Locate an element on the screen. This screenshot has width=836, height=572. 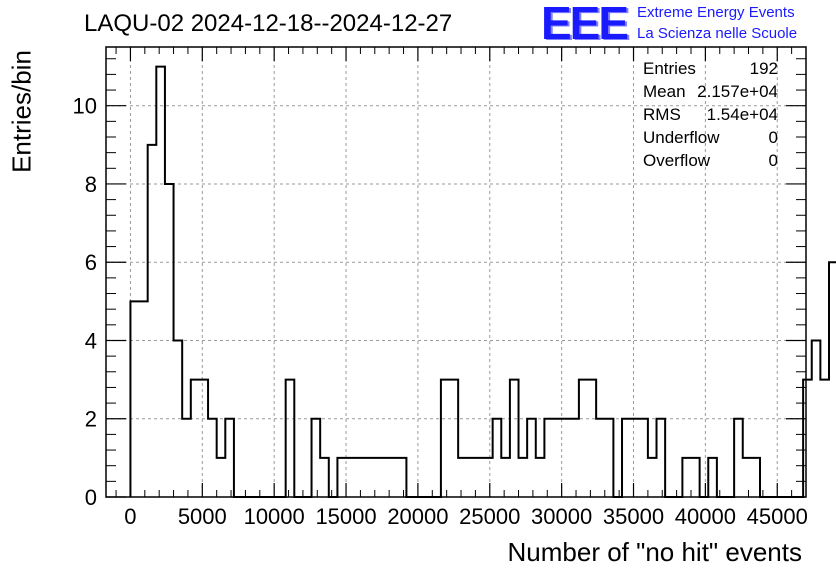
eee-logo: EEE is located at coordinates (585, 24).